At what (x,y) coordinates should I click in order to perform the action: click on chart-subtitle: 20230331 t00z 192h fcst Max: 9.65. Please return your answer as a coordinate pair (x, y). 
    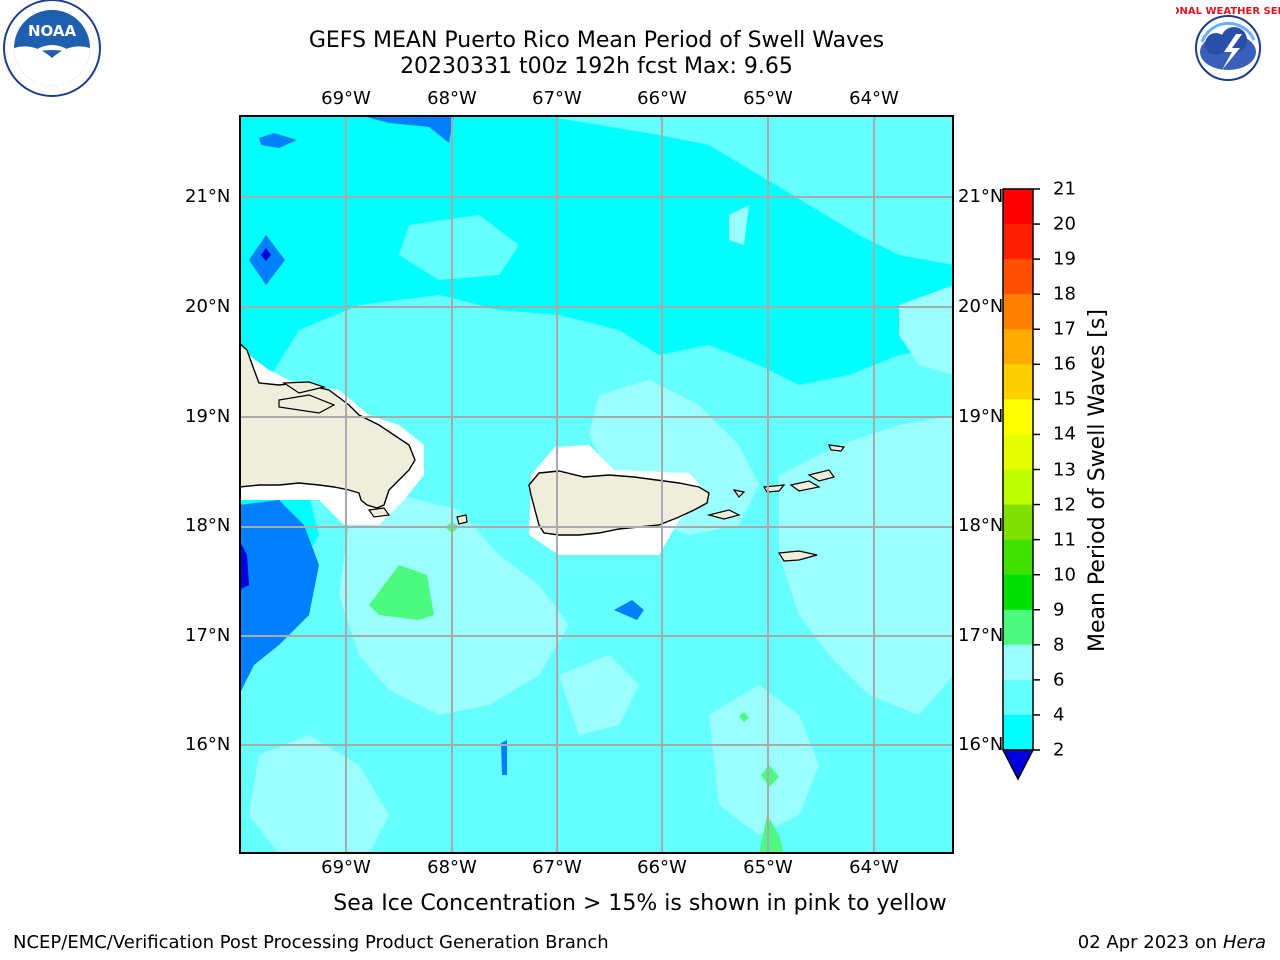
    Looking at the image, I should click on (596, 66).